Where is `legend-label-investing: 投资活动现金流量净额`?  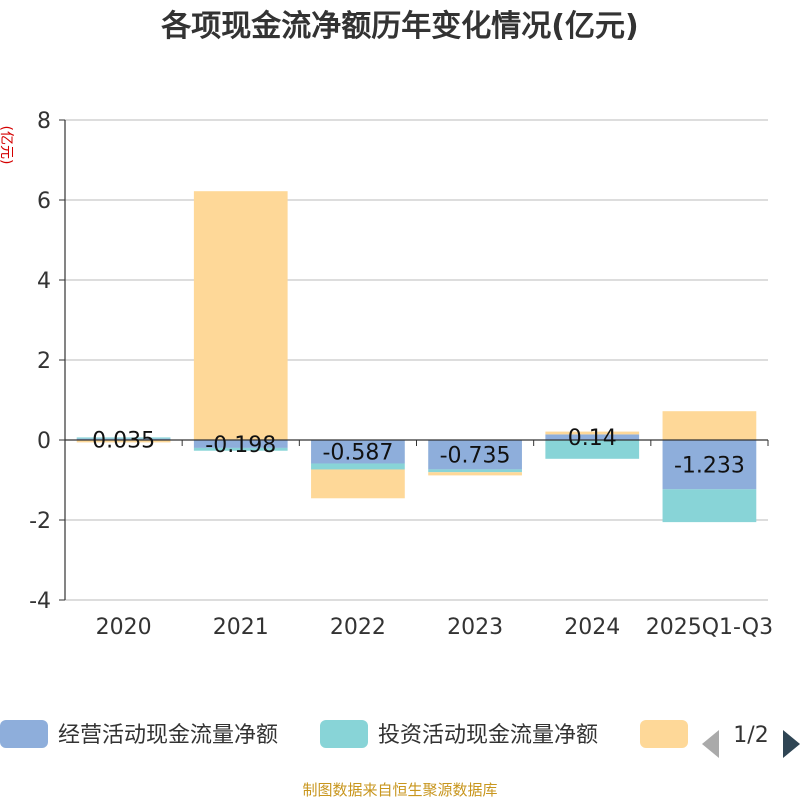 legend-label-investing: 投资活动现金流量净额 is located at coordinates (488, 735).